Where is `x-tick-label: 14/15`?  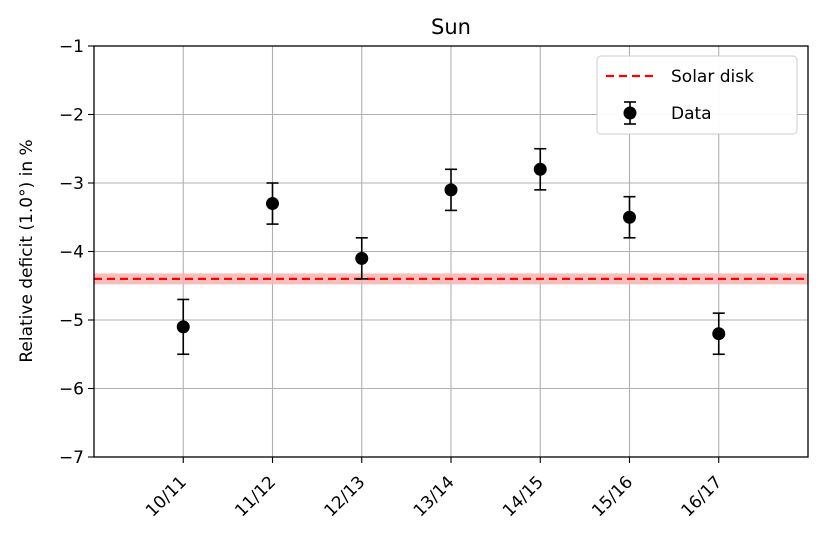
x-tick-label: 14/15 is located at coordinates (523, 496).